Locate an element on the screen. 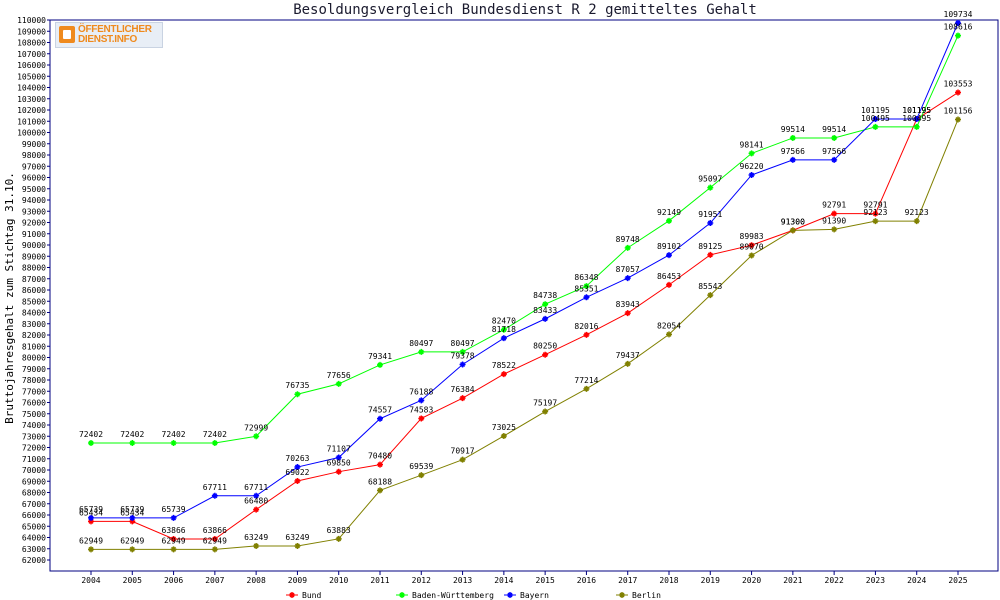 This screenshot has width=1000, height=600. y-tick-label: 94000 is located at coordinates (34, 200).